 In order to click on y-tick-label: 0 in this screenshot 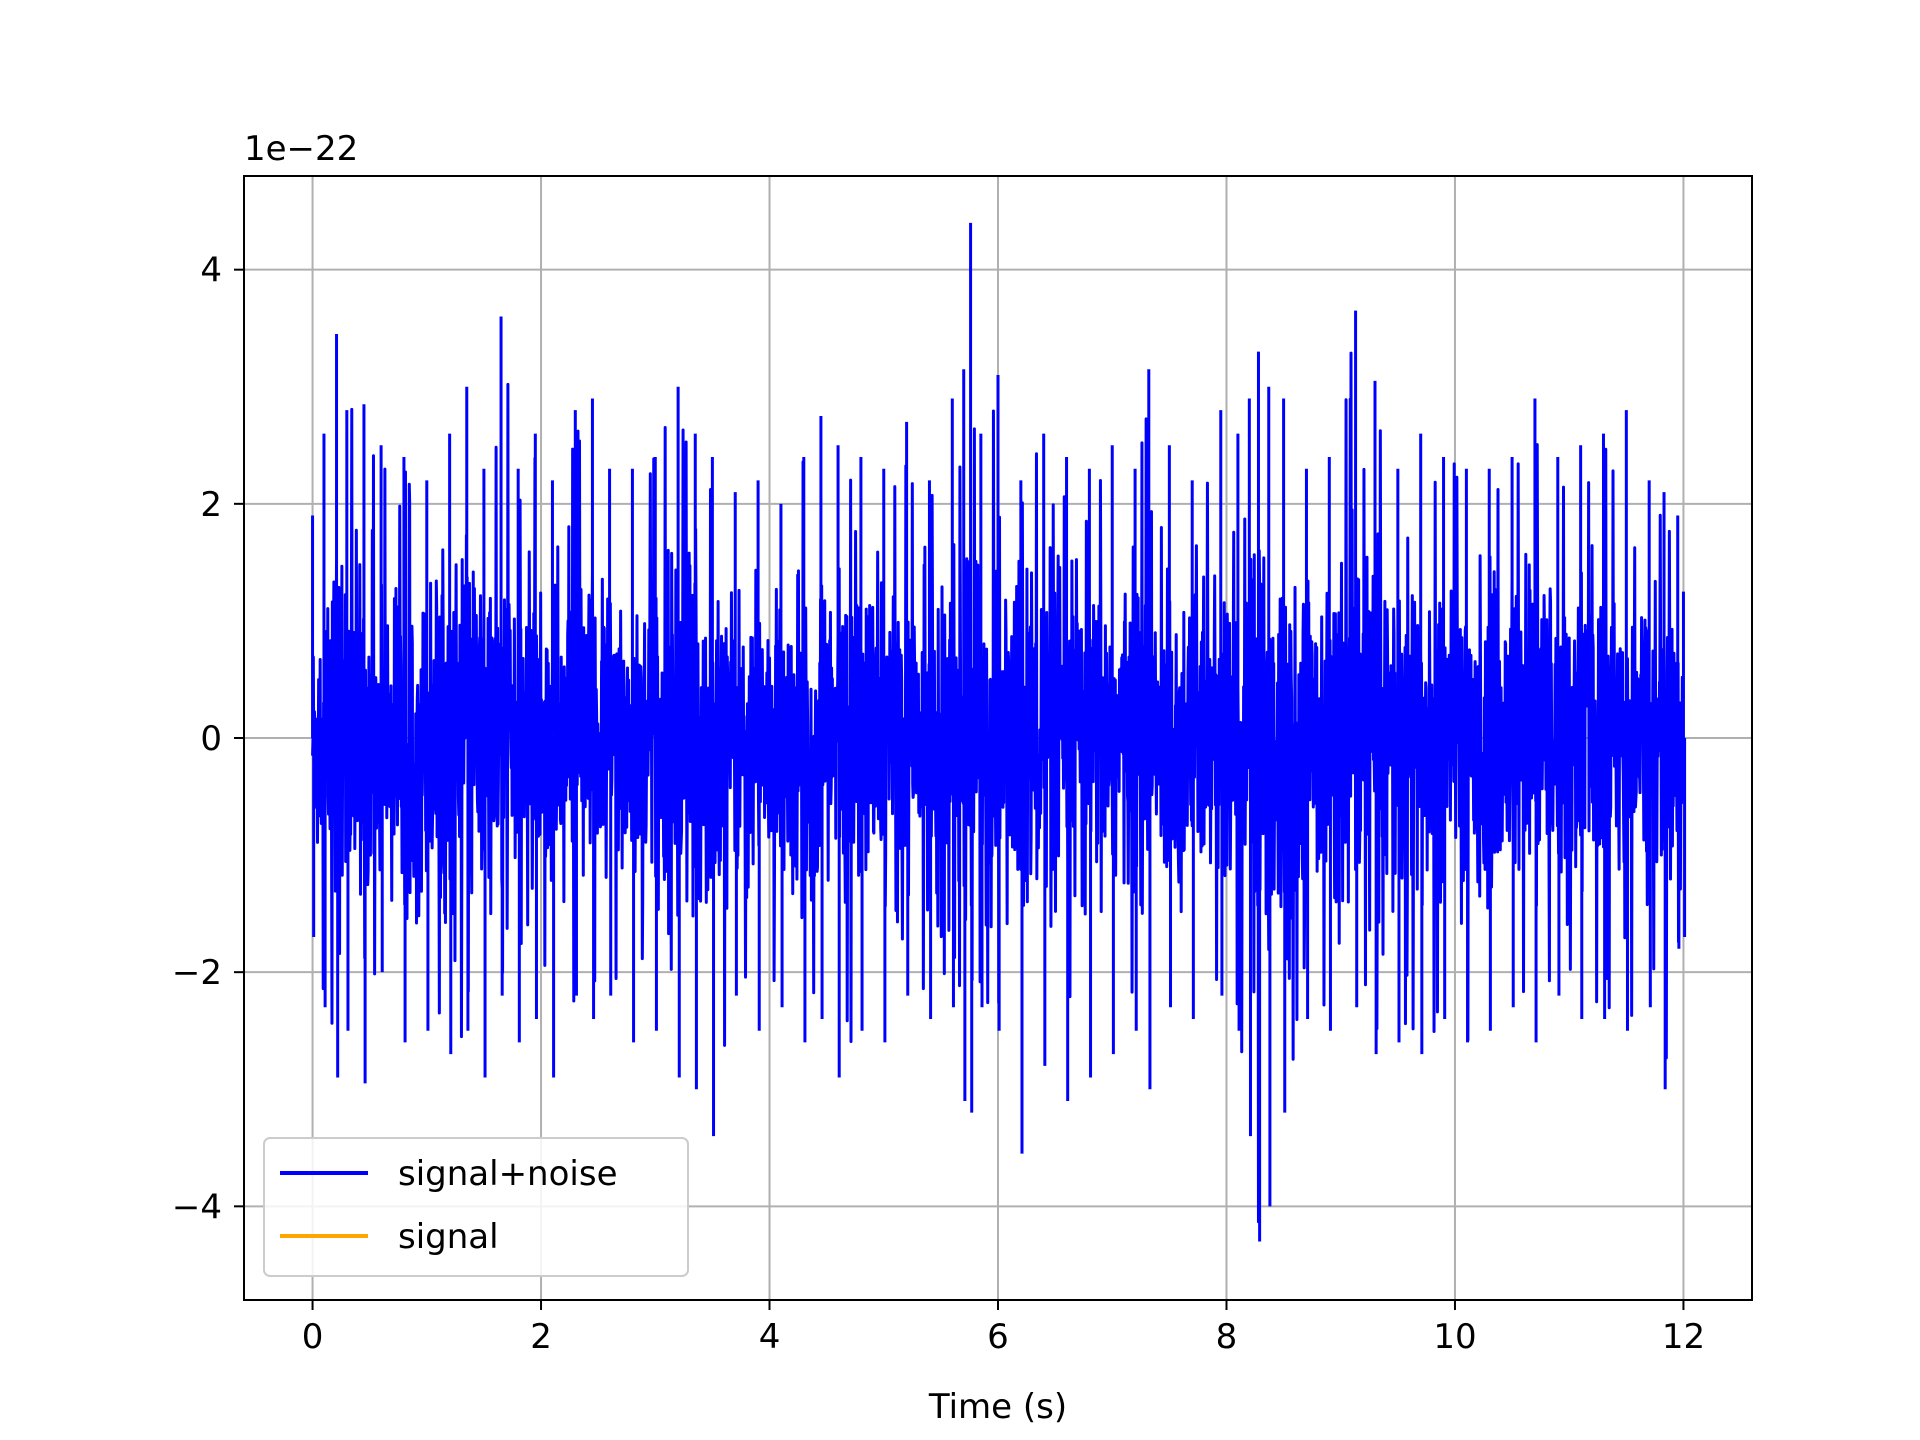, I will do `click(211, 739)`.